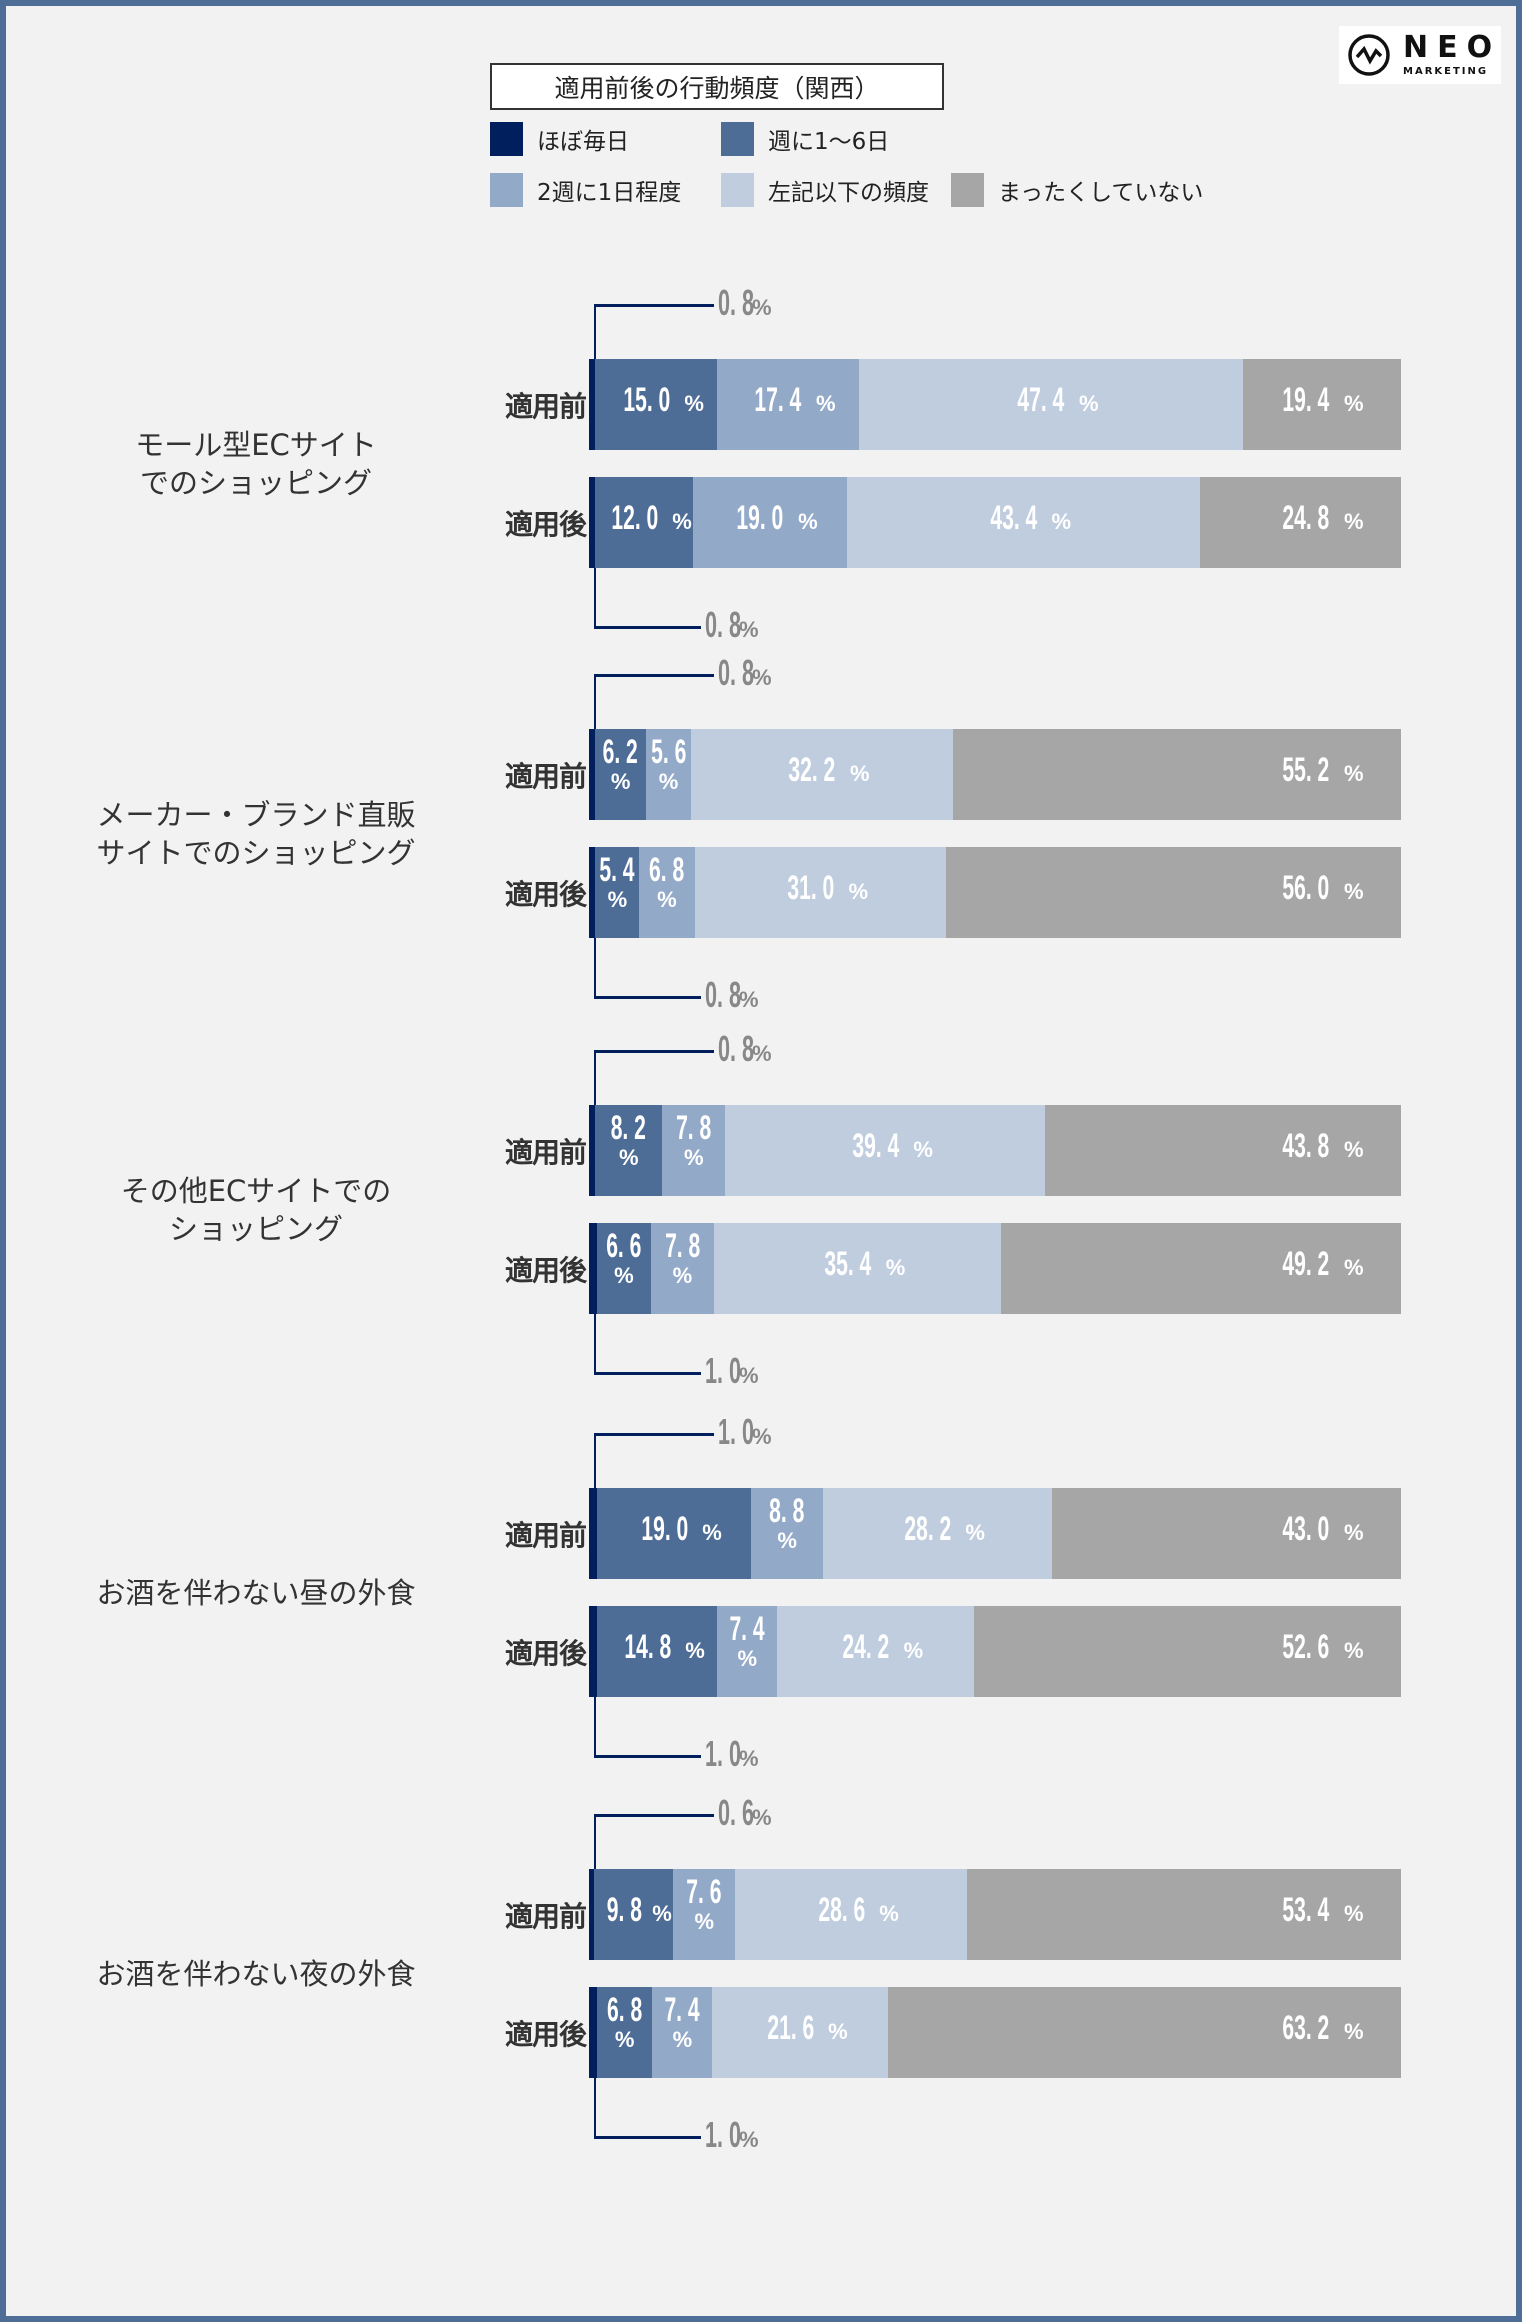  Describe the element at coordinates (1316, 770) in the screenshot. I see `bar-value-label: 55. 2%` at that location.